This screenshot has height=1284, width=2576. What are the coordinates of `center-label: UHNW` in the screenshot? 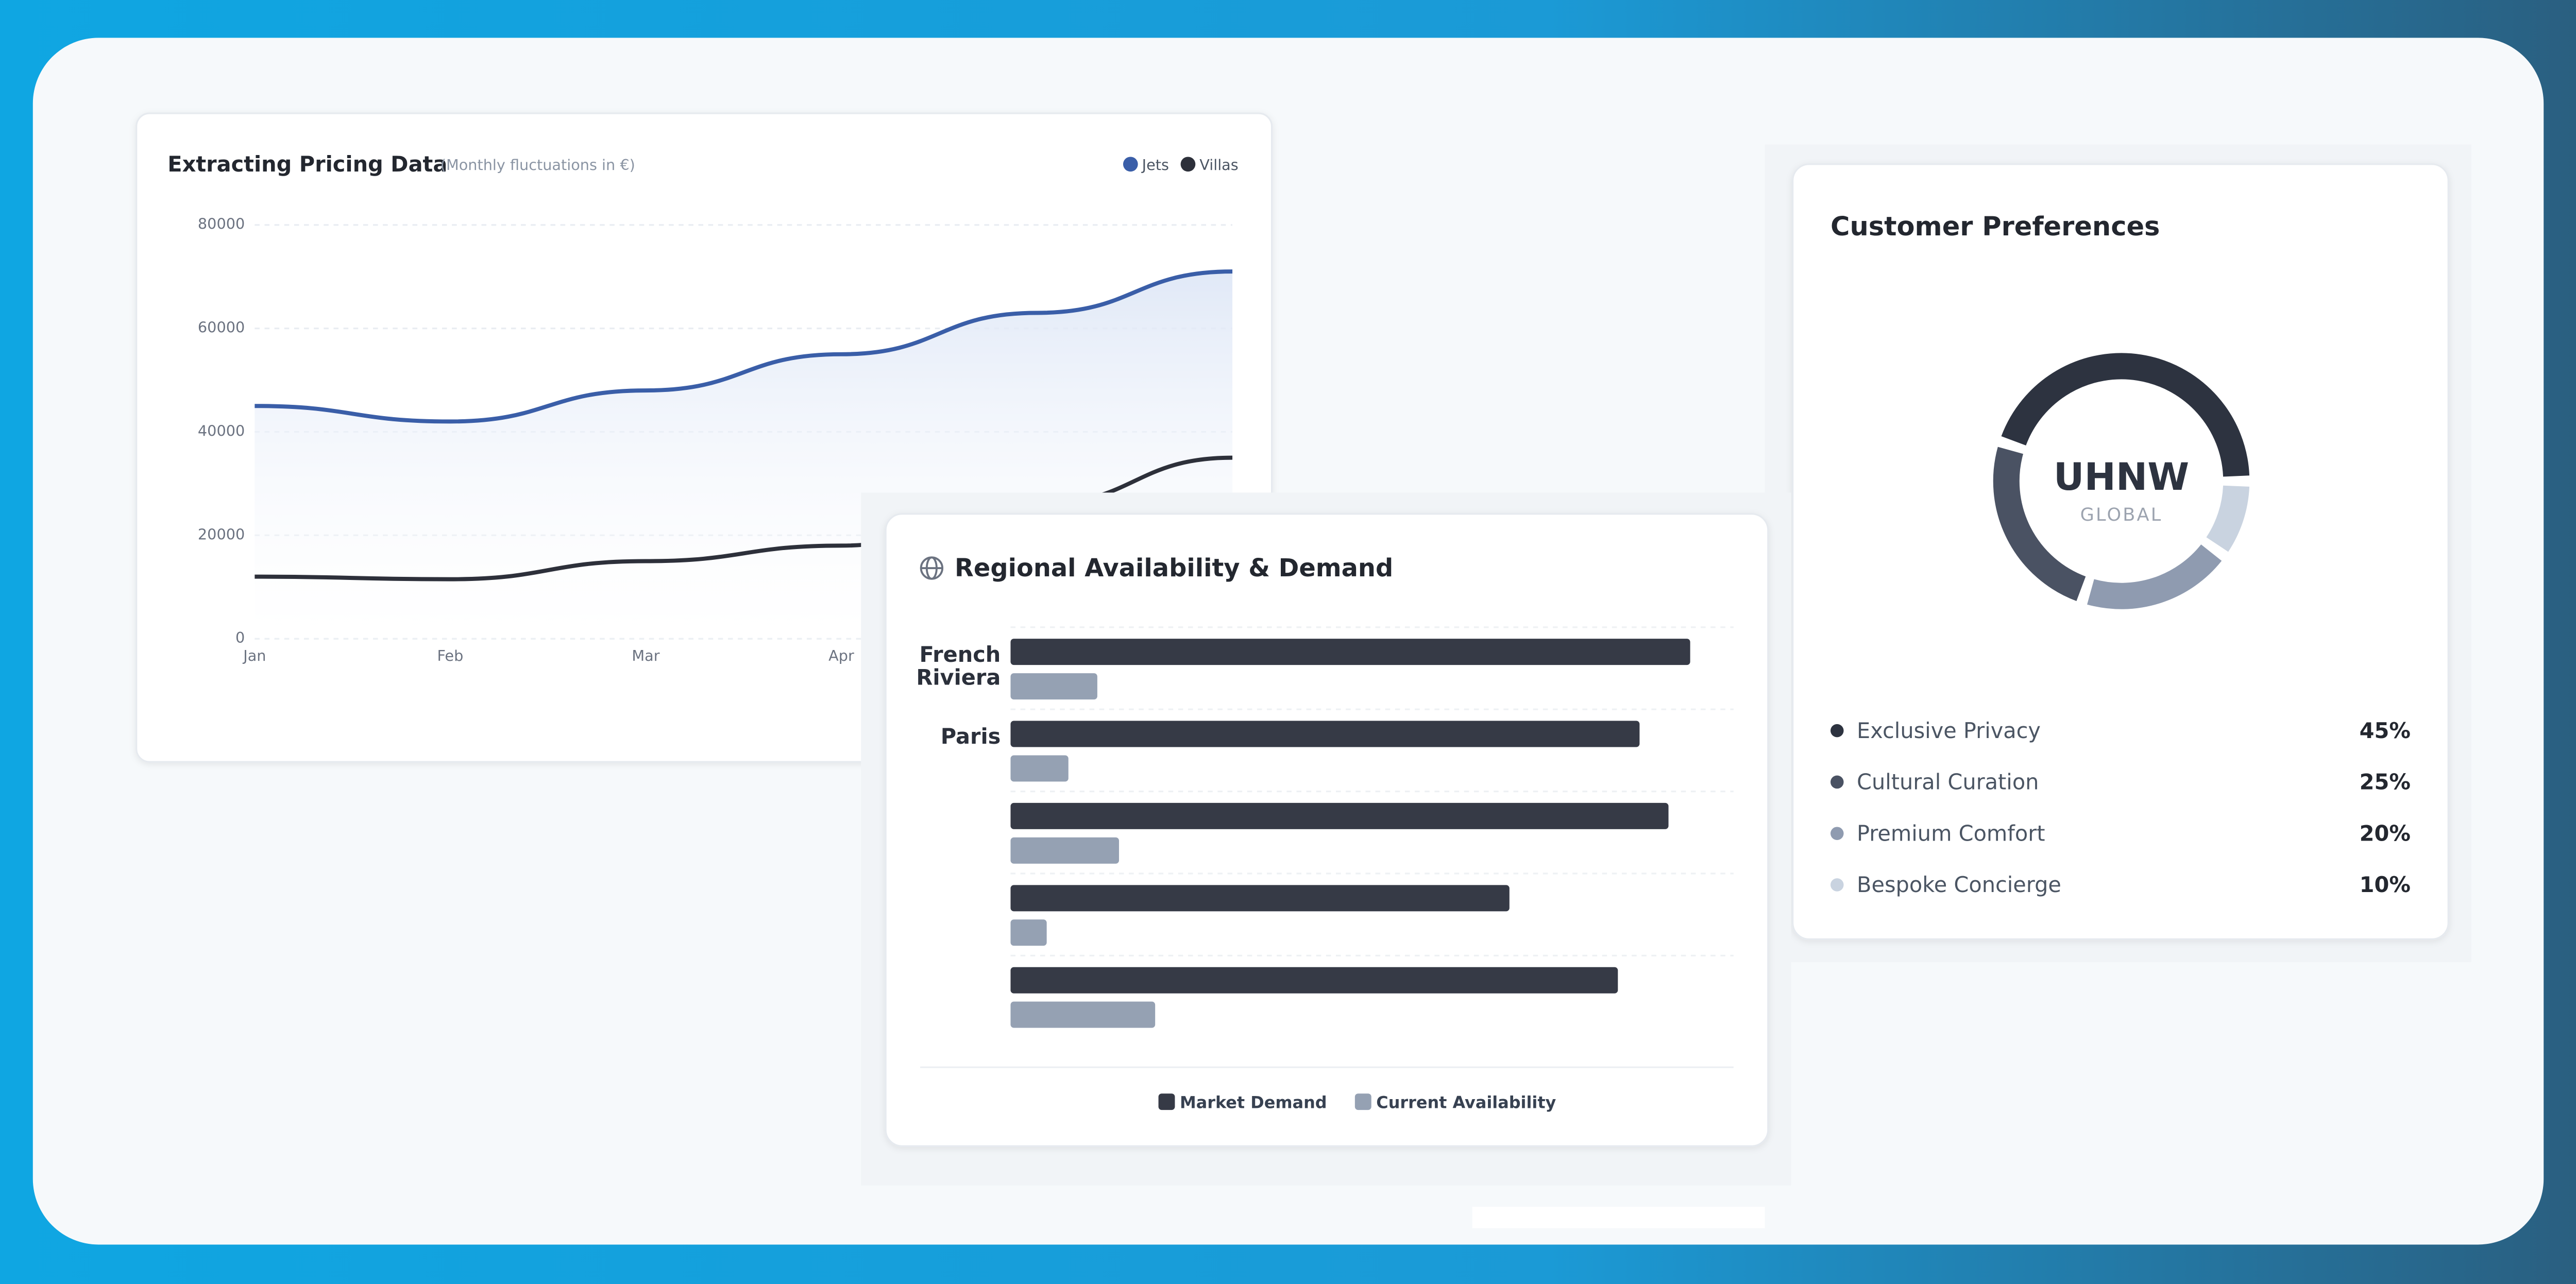 It's located at (2121, 477).